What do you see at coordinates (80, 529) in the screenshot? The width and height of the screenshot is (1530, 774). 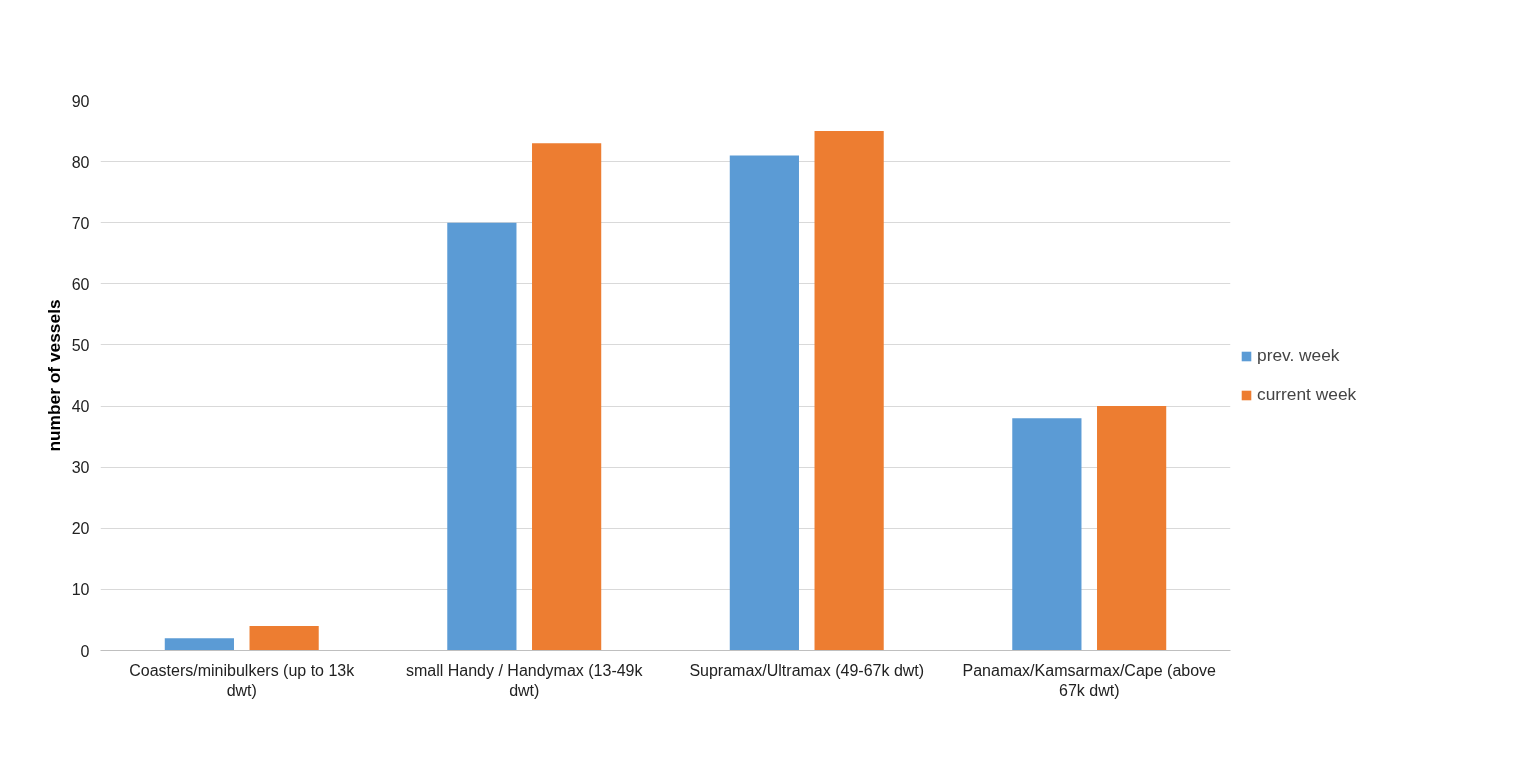 I see `y-tick-label: 20` at bounding box center [80, 529].